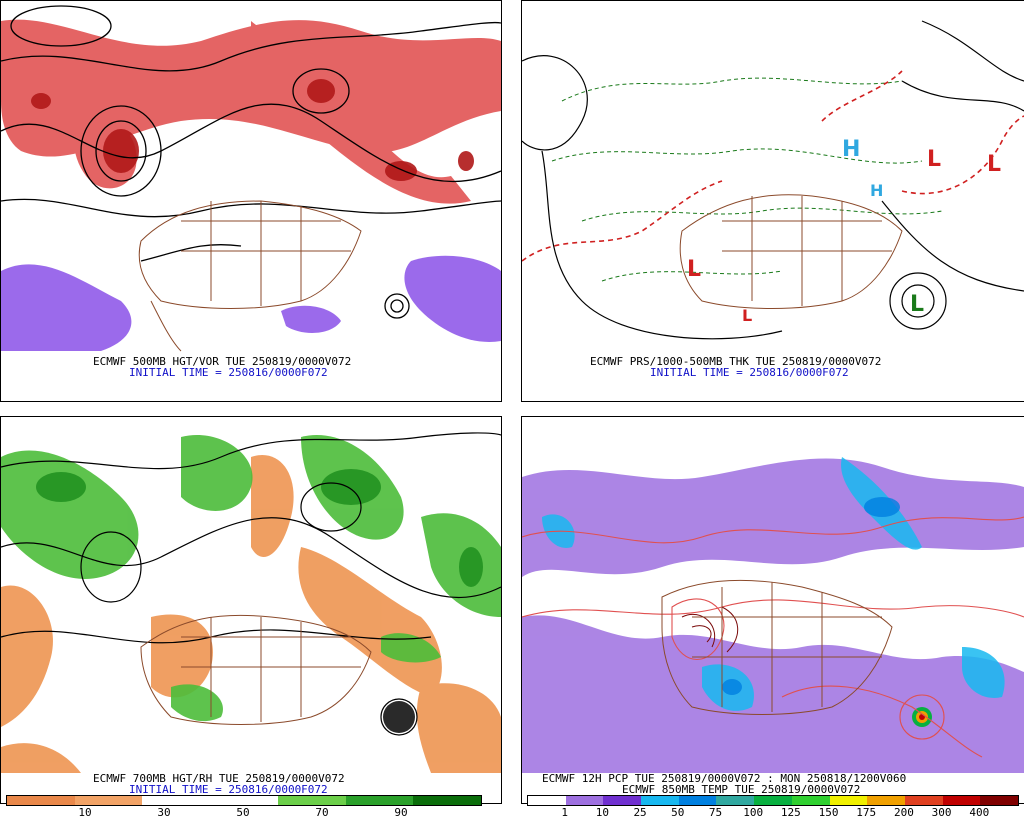  Describe the element at coordinates (219, 778) in the screenshot. I see `panel-title: ECMWF 700MB HGT/RH TUE 250819/0000V072` at that location.